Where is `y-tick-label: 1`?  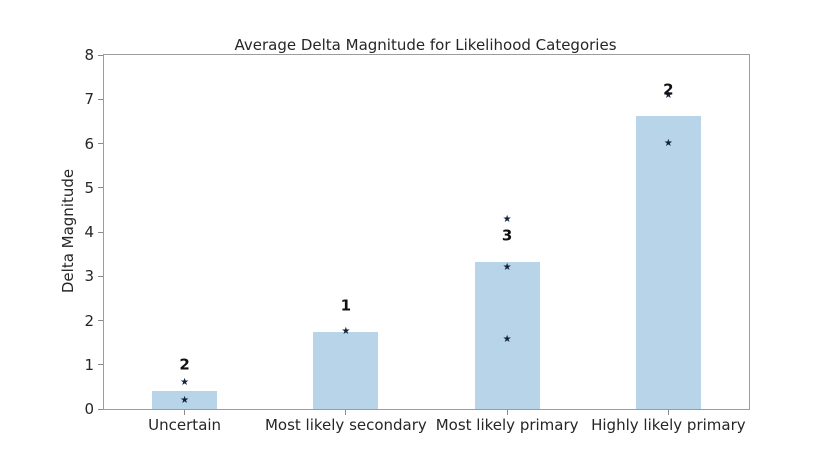
y-tick-label: 1 is located at coordinates (89, 364).